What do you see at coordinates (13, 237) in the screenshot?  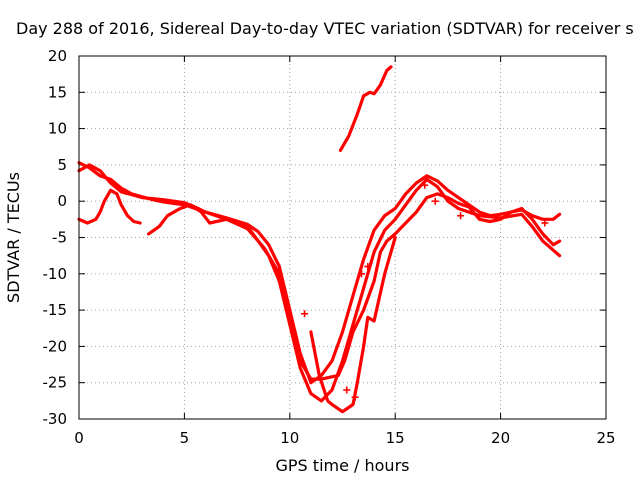 I see `y-axis-label: SDTVAR / TECUs` at bounding box center [13, 237].